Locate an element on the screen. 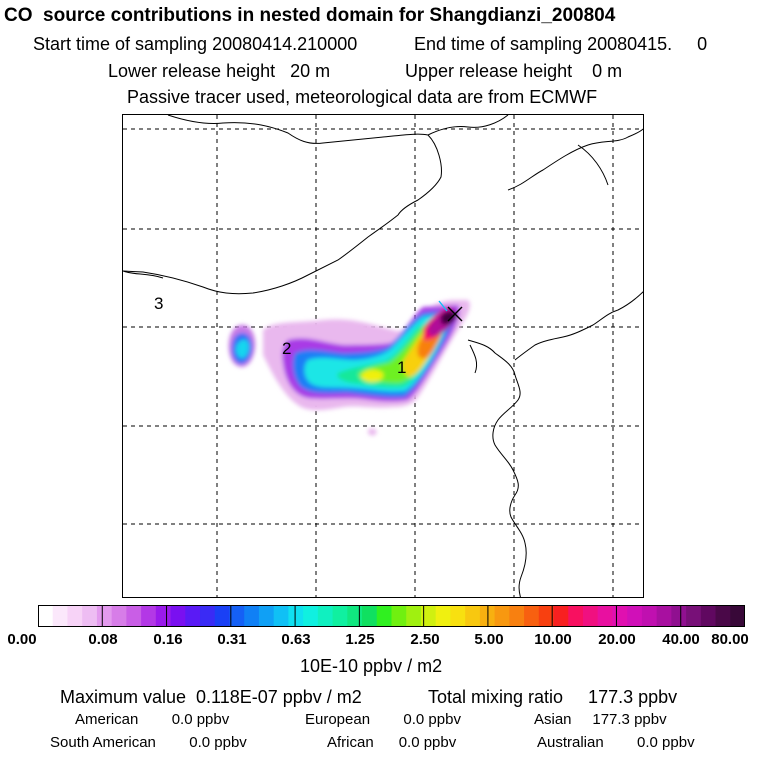  colorbar-unit: 10E-10 ppbv / m2 is located at coordinates (371, 666).